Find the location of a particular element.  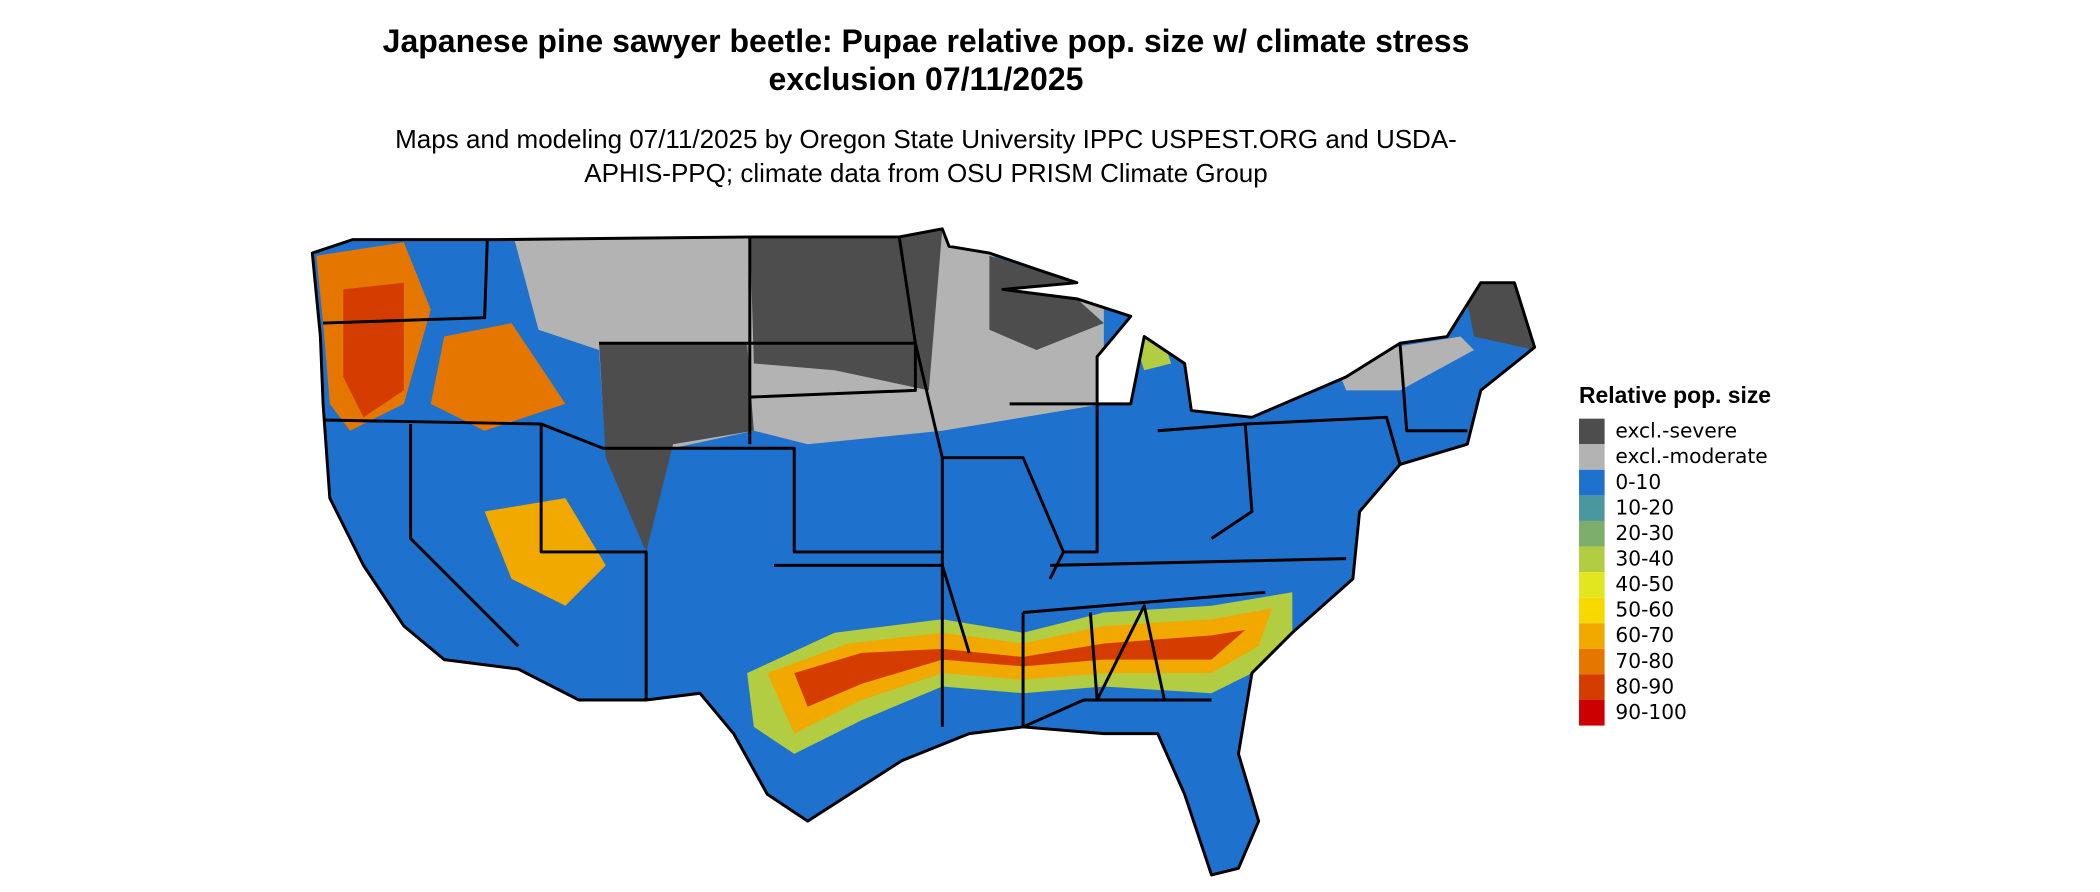

legend-title: Relative pop. size is located at coordinates (1675, 395).